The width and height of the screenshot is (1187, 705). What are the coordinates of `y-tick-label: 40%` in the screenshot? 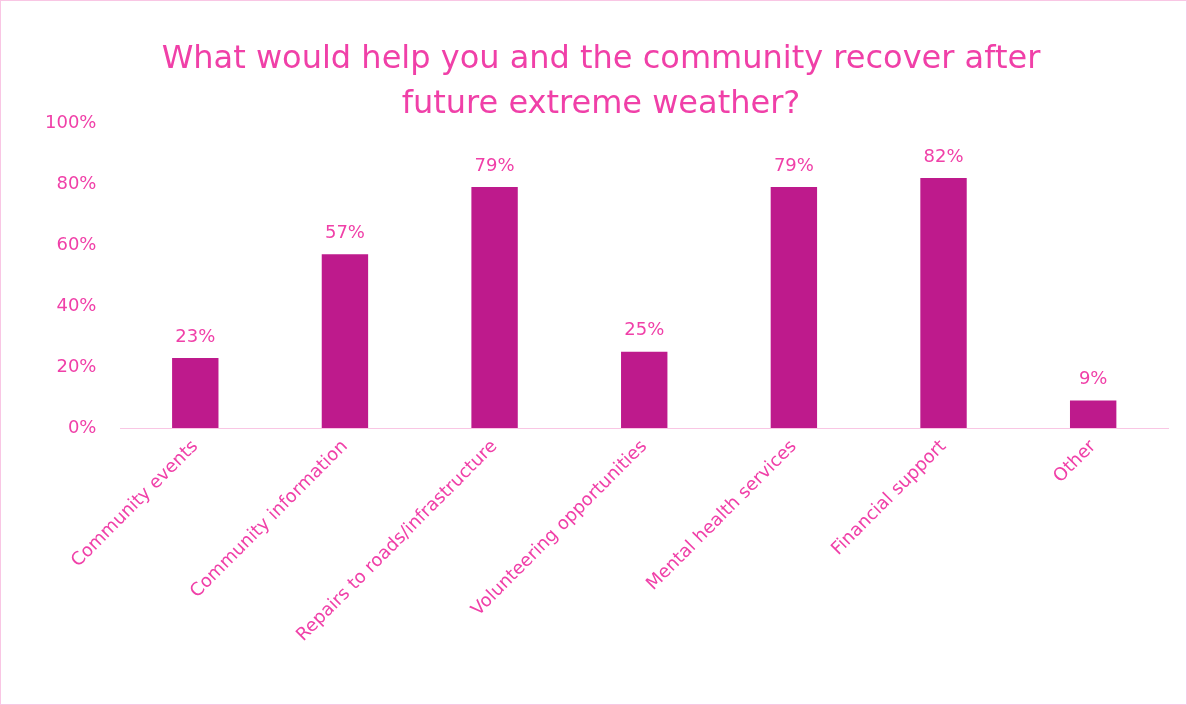 It's located at (76, 304).